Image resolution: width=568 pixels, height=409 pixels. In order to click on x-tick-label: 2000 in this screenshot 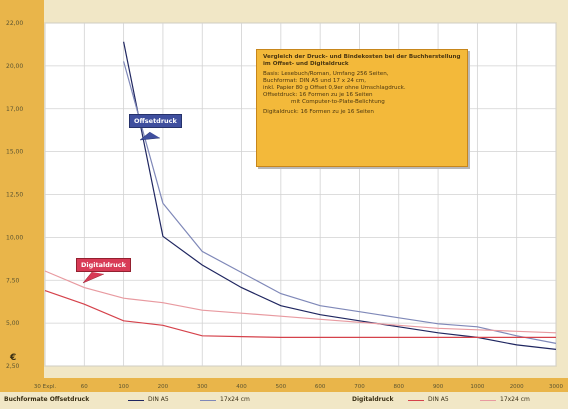, I will do `click(517, 387)`.